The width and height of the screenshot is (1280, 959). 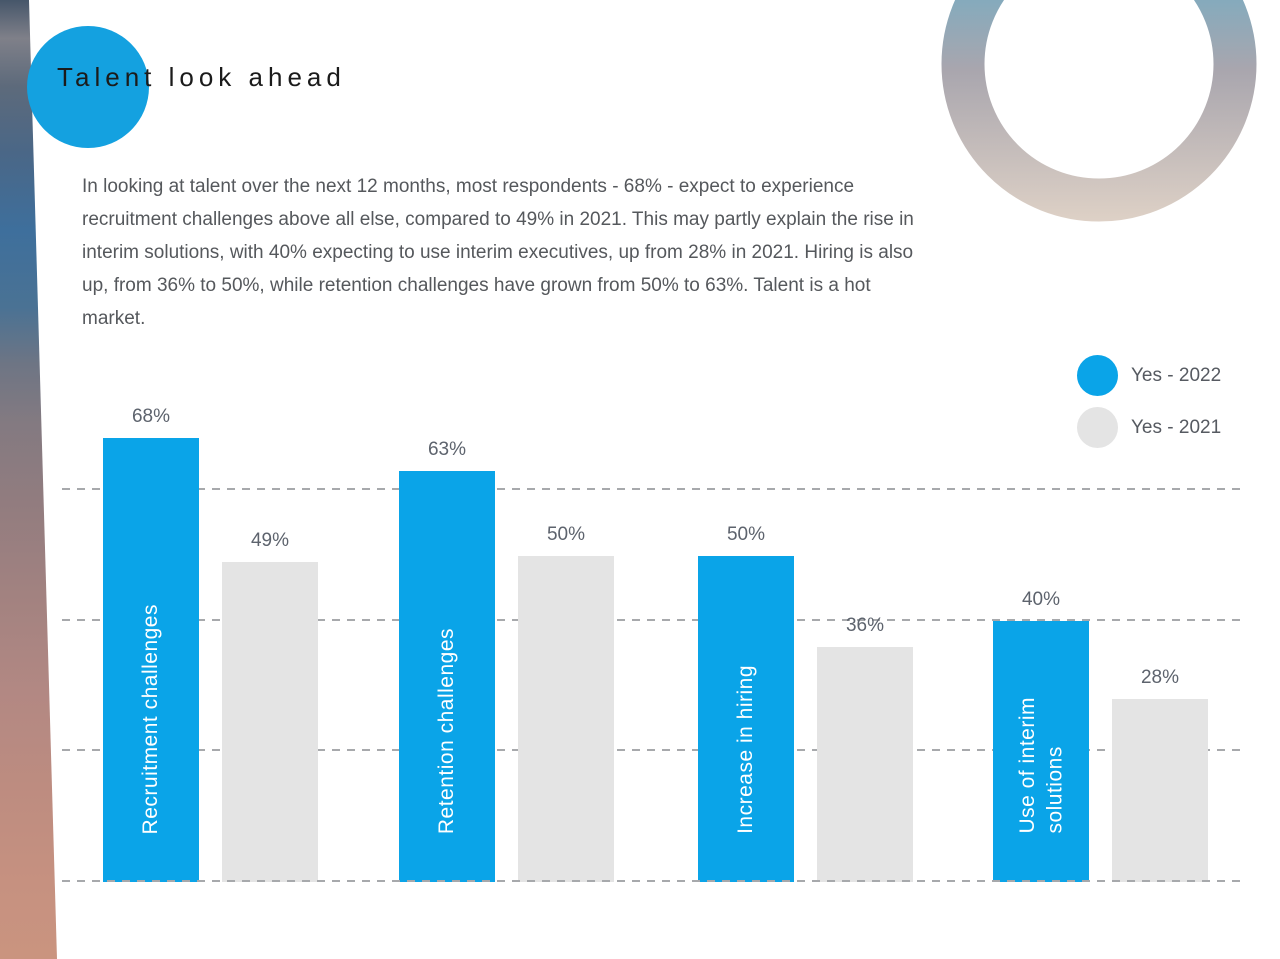 What do you see at coordinates (270, 706) in the screenshot?
I see `bar-yes-2021: 49%` at bounding box center [270, 706].